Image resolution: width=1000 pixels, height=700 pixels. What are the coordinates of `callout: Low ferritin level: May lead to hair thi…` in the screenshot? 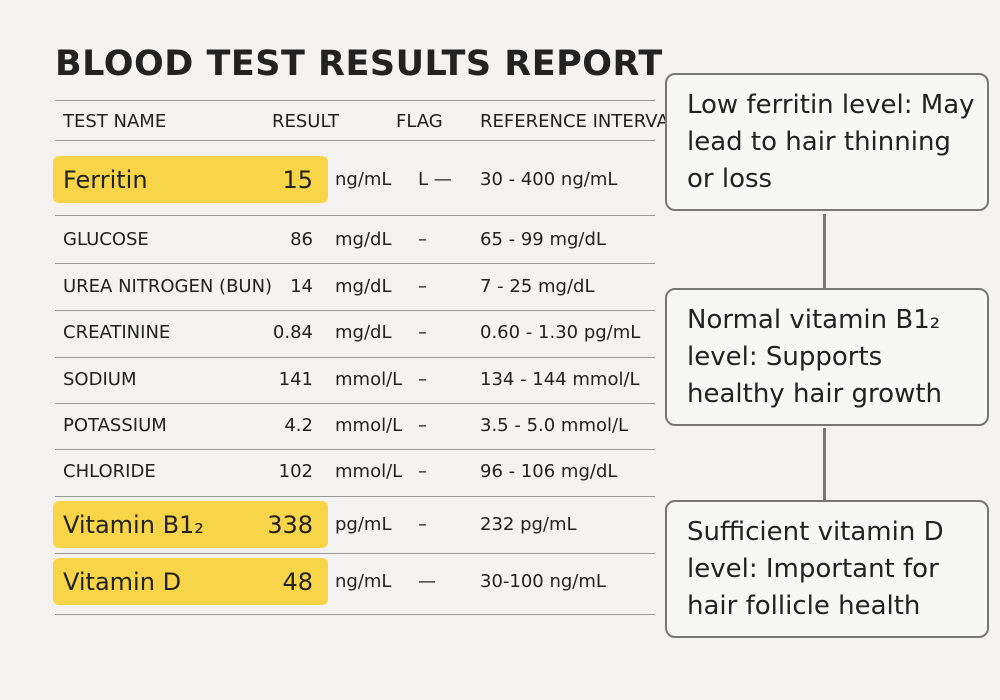 It's located at (827, 142).